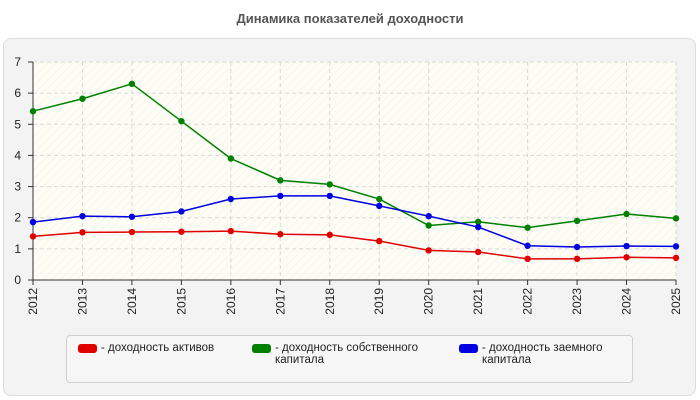  What do you see at coordinates (350, 18) in the screenshot?
I see `chart-title: Динамика показателей доходности` at bounding box center [350, 18].